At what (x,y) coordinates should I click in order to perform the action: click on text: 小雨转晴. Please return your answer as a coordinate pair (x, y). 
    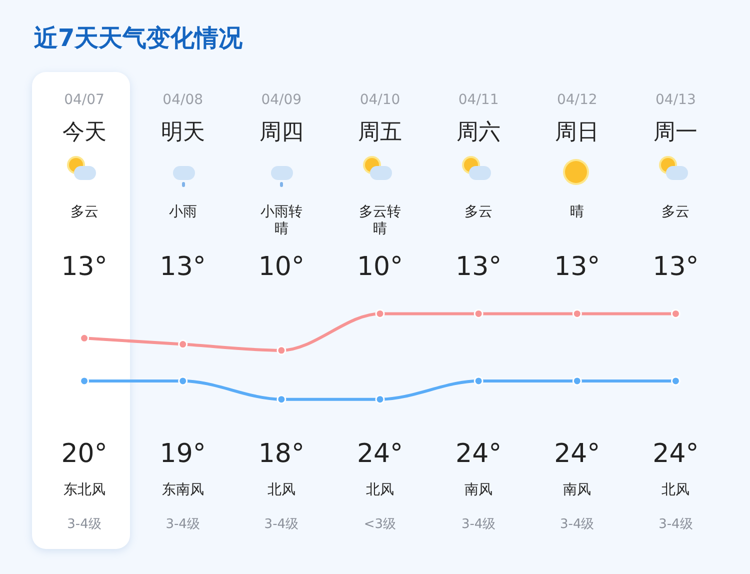
    Looking at the image, I should click on (281, 220).